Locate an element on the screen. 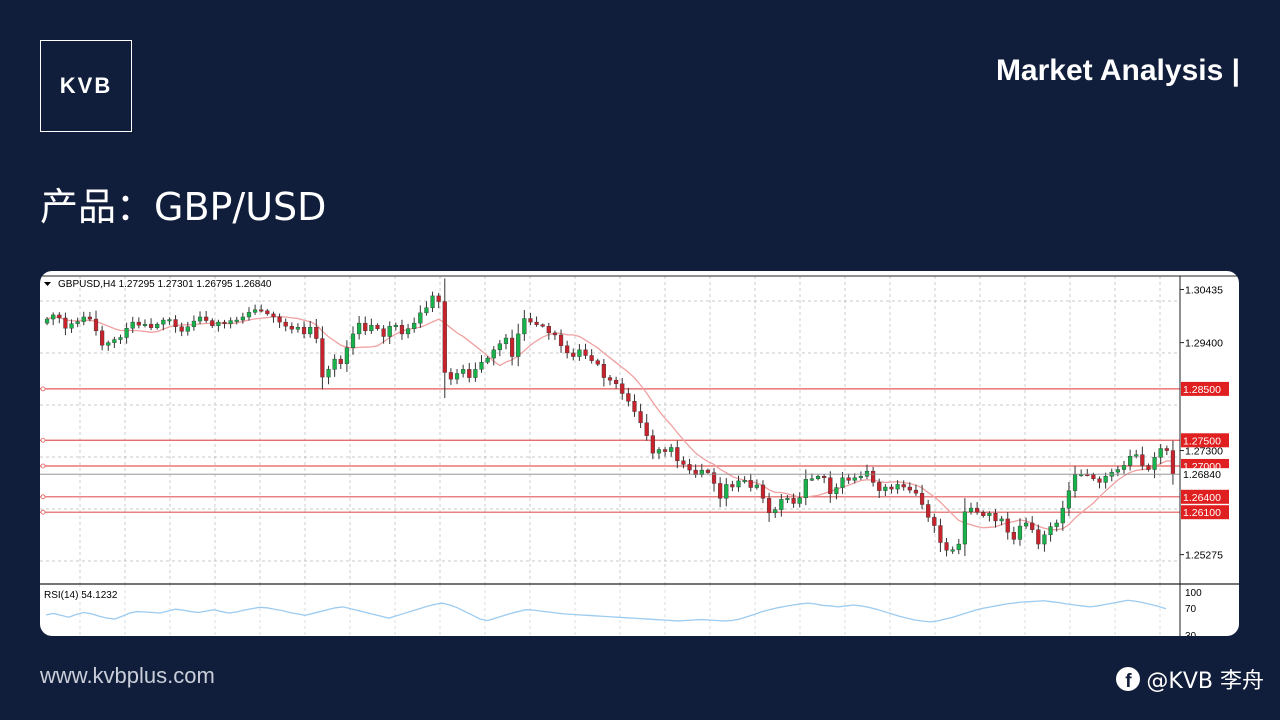 This screenshot has height=720, width=1280. website-url: www.kvbplus.com is located at coordinates (127, 675).